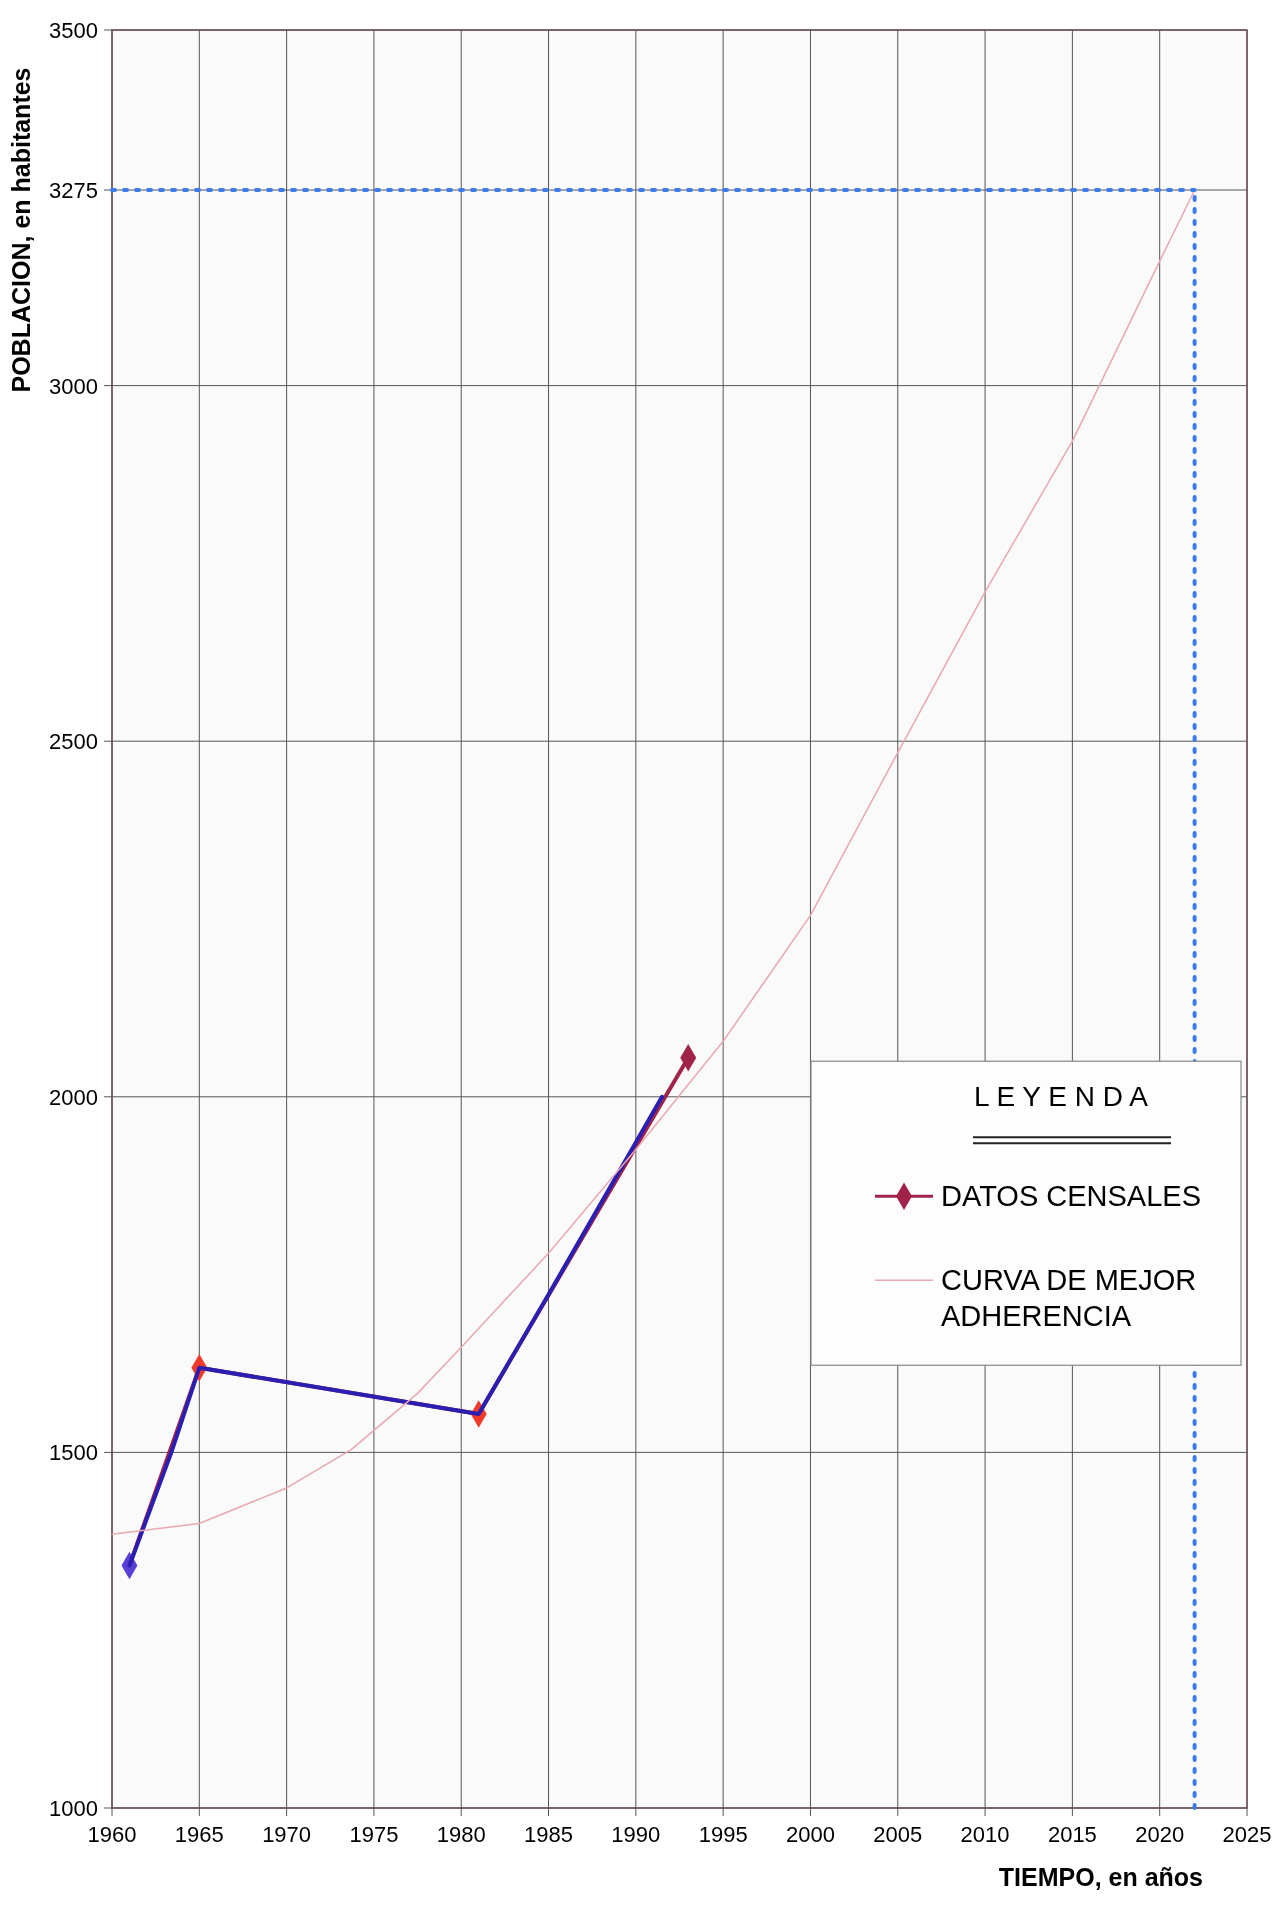  What do you see at coordinates (73, 742) in the screenshot?
I see `y-tick-label: 2500` at bounding box center [73, 742].